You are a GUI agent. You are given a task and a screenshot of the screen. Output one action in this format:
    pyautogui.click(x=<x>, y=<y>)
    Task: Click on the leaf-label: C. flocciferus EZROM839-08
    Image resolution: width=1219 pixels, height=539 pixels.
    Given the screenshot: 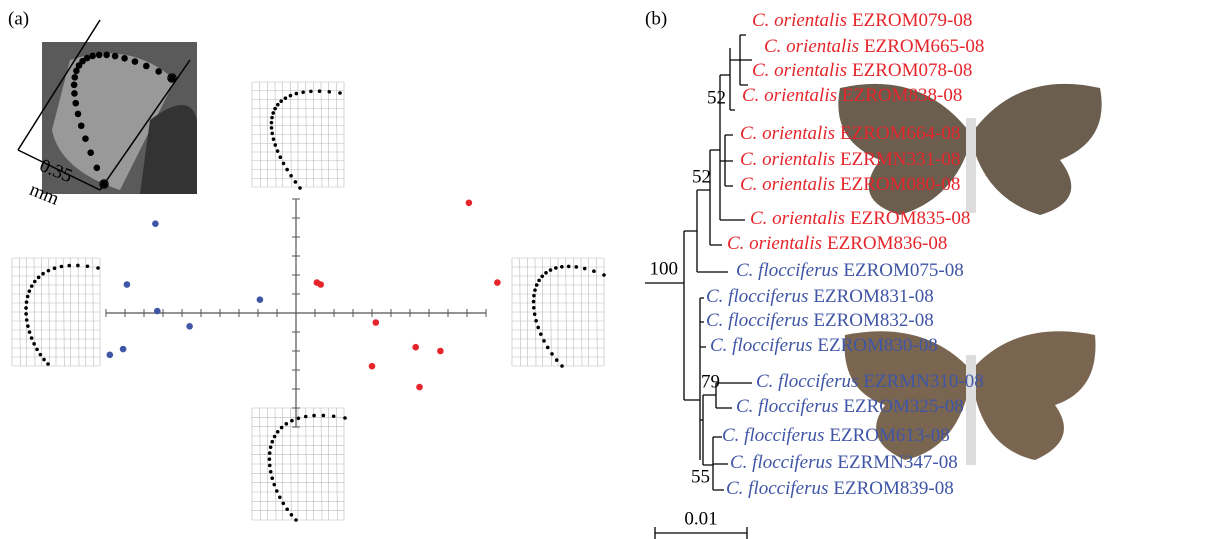 What is the action you would take?
    pyautogui.click(x=840, y=488)
    